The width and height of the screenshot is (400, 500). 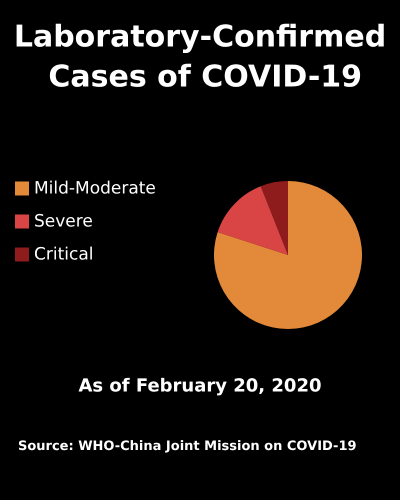 What do you see at coordinates (187, 446) in the screenshot?
I see `source-note: Source: WHO-China Joint Mission on COVID-19` at bounding box center [187, 446].